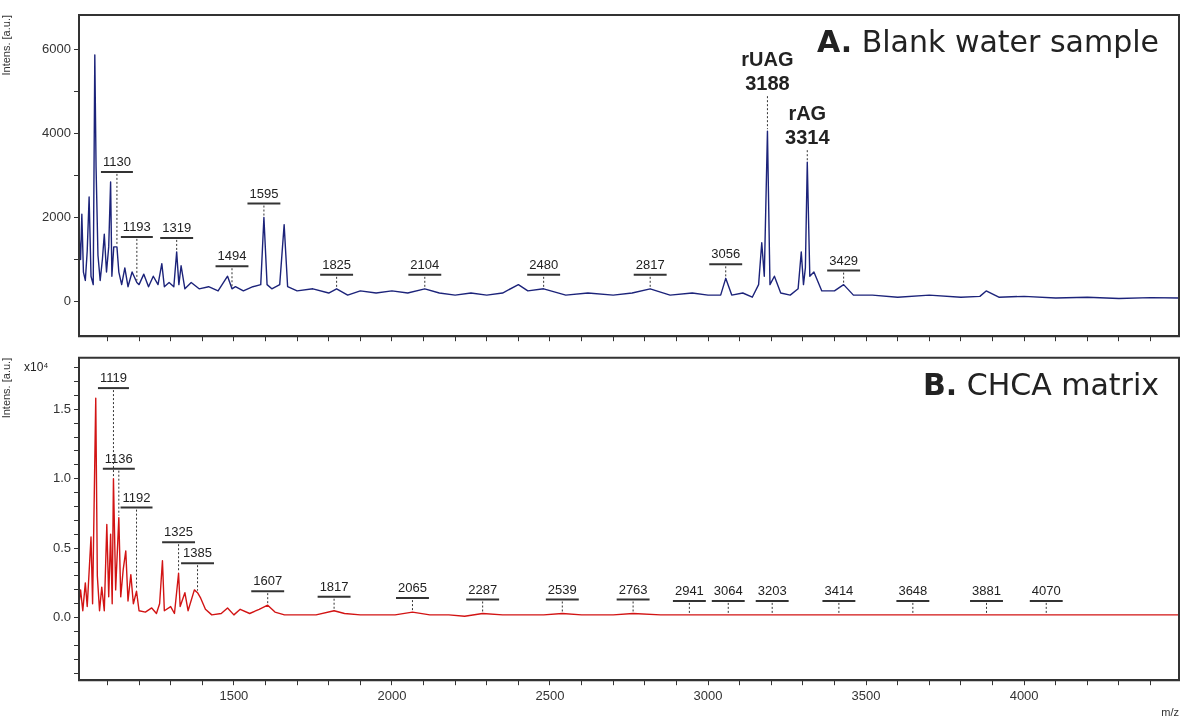 The height and width of the screenshot is (720, 1180). What do you see at coordinates (1024, 695) in the screenshot?
I see `x-tick-label: 4000` at bounding box center [1024, 695].